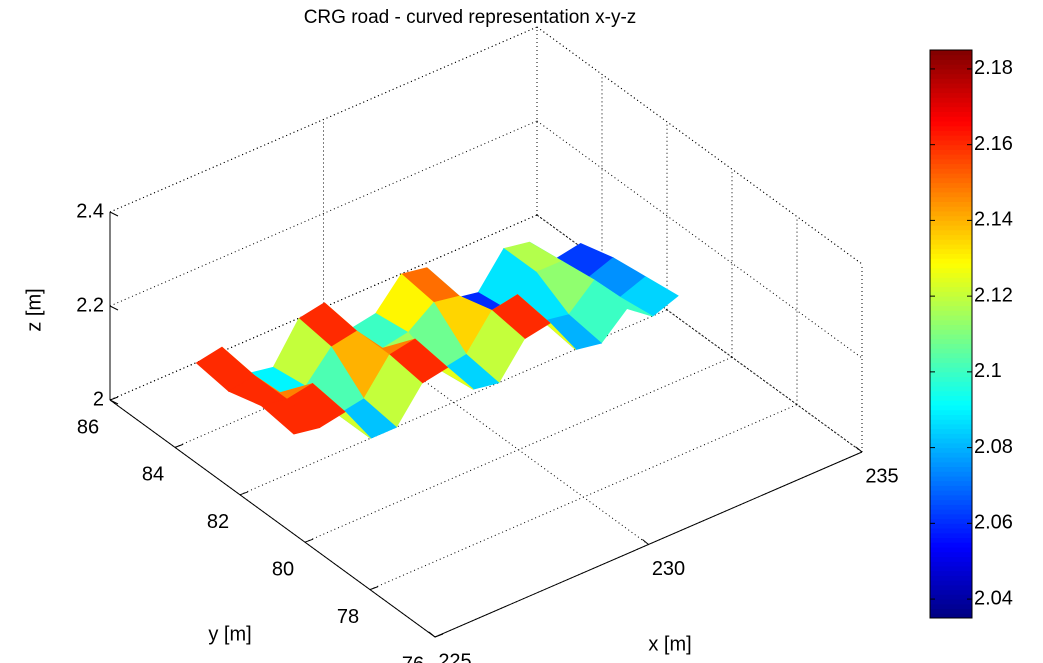 This screenshot has width=1043, height=663. What do you see at coordinates (348, 617) in the screenshot?
I see `y-tick-label: 78` at bounding box center [348, 617].